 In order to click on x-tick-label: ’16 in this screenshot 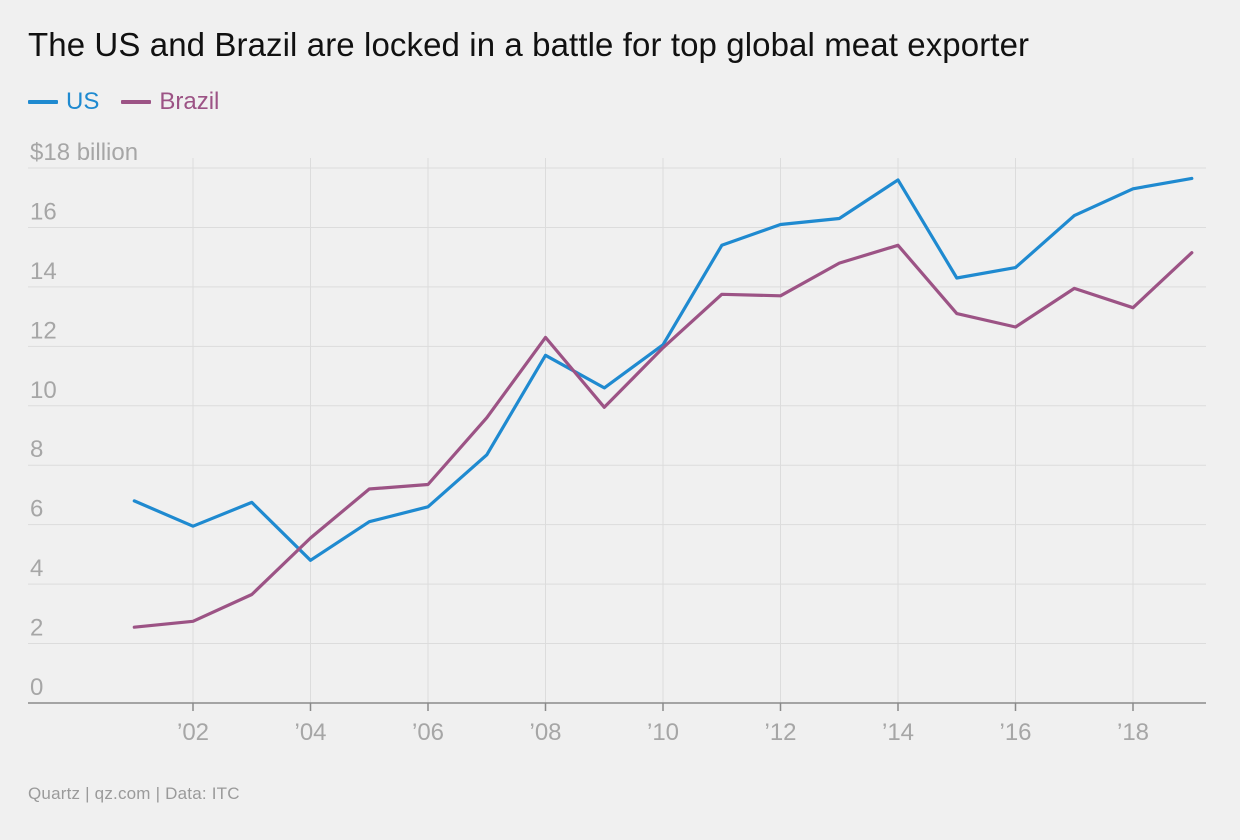, I will do `click(1015, 732)`.